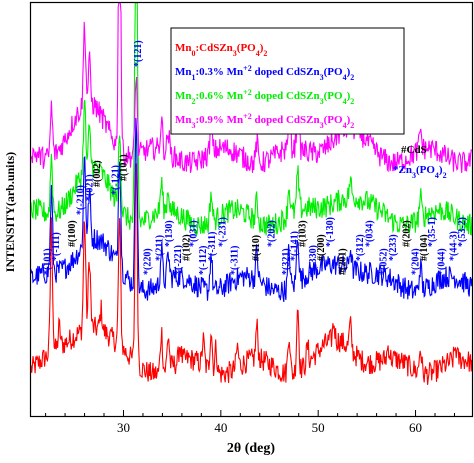  Describe the element at coordinates (414, 175) in the screenshot. I see `marker-legend-entry-part: 3` at that location.